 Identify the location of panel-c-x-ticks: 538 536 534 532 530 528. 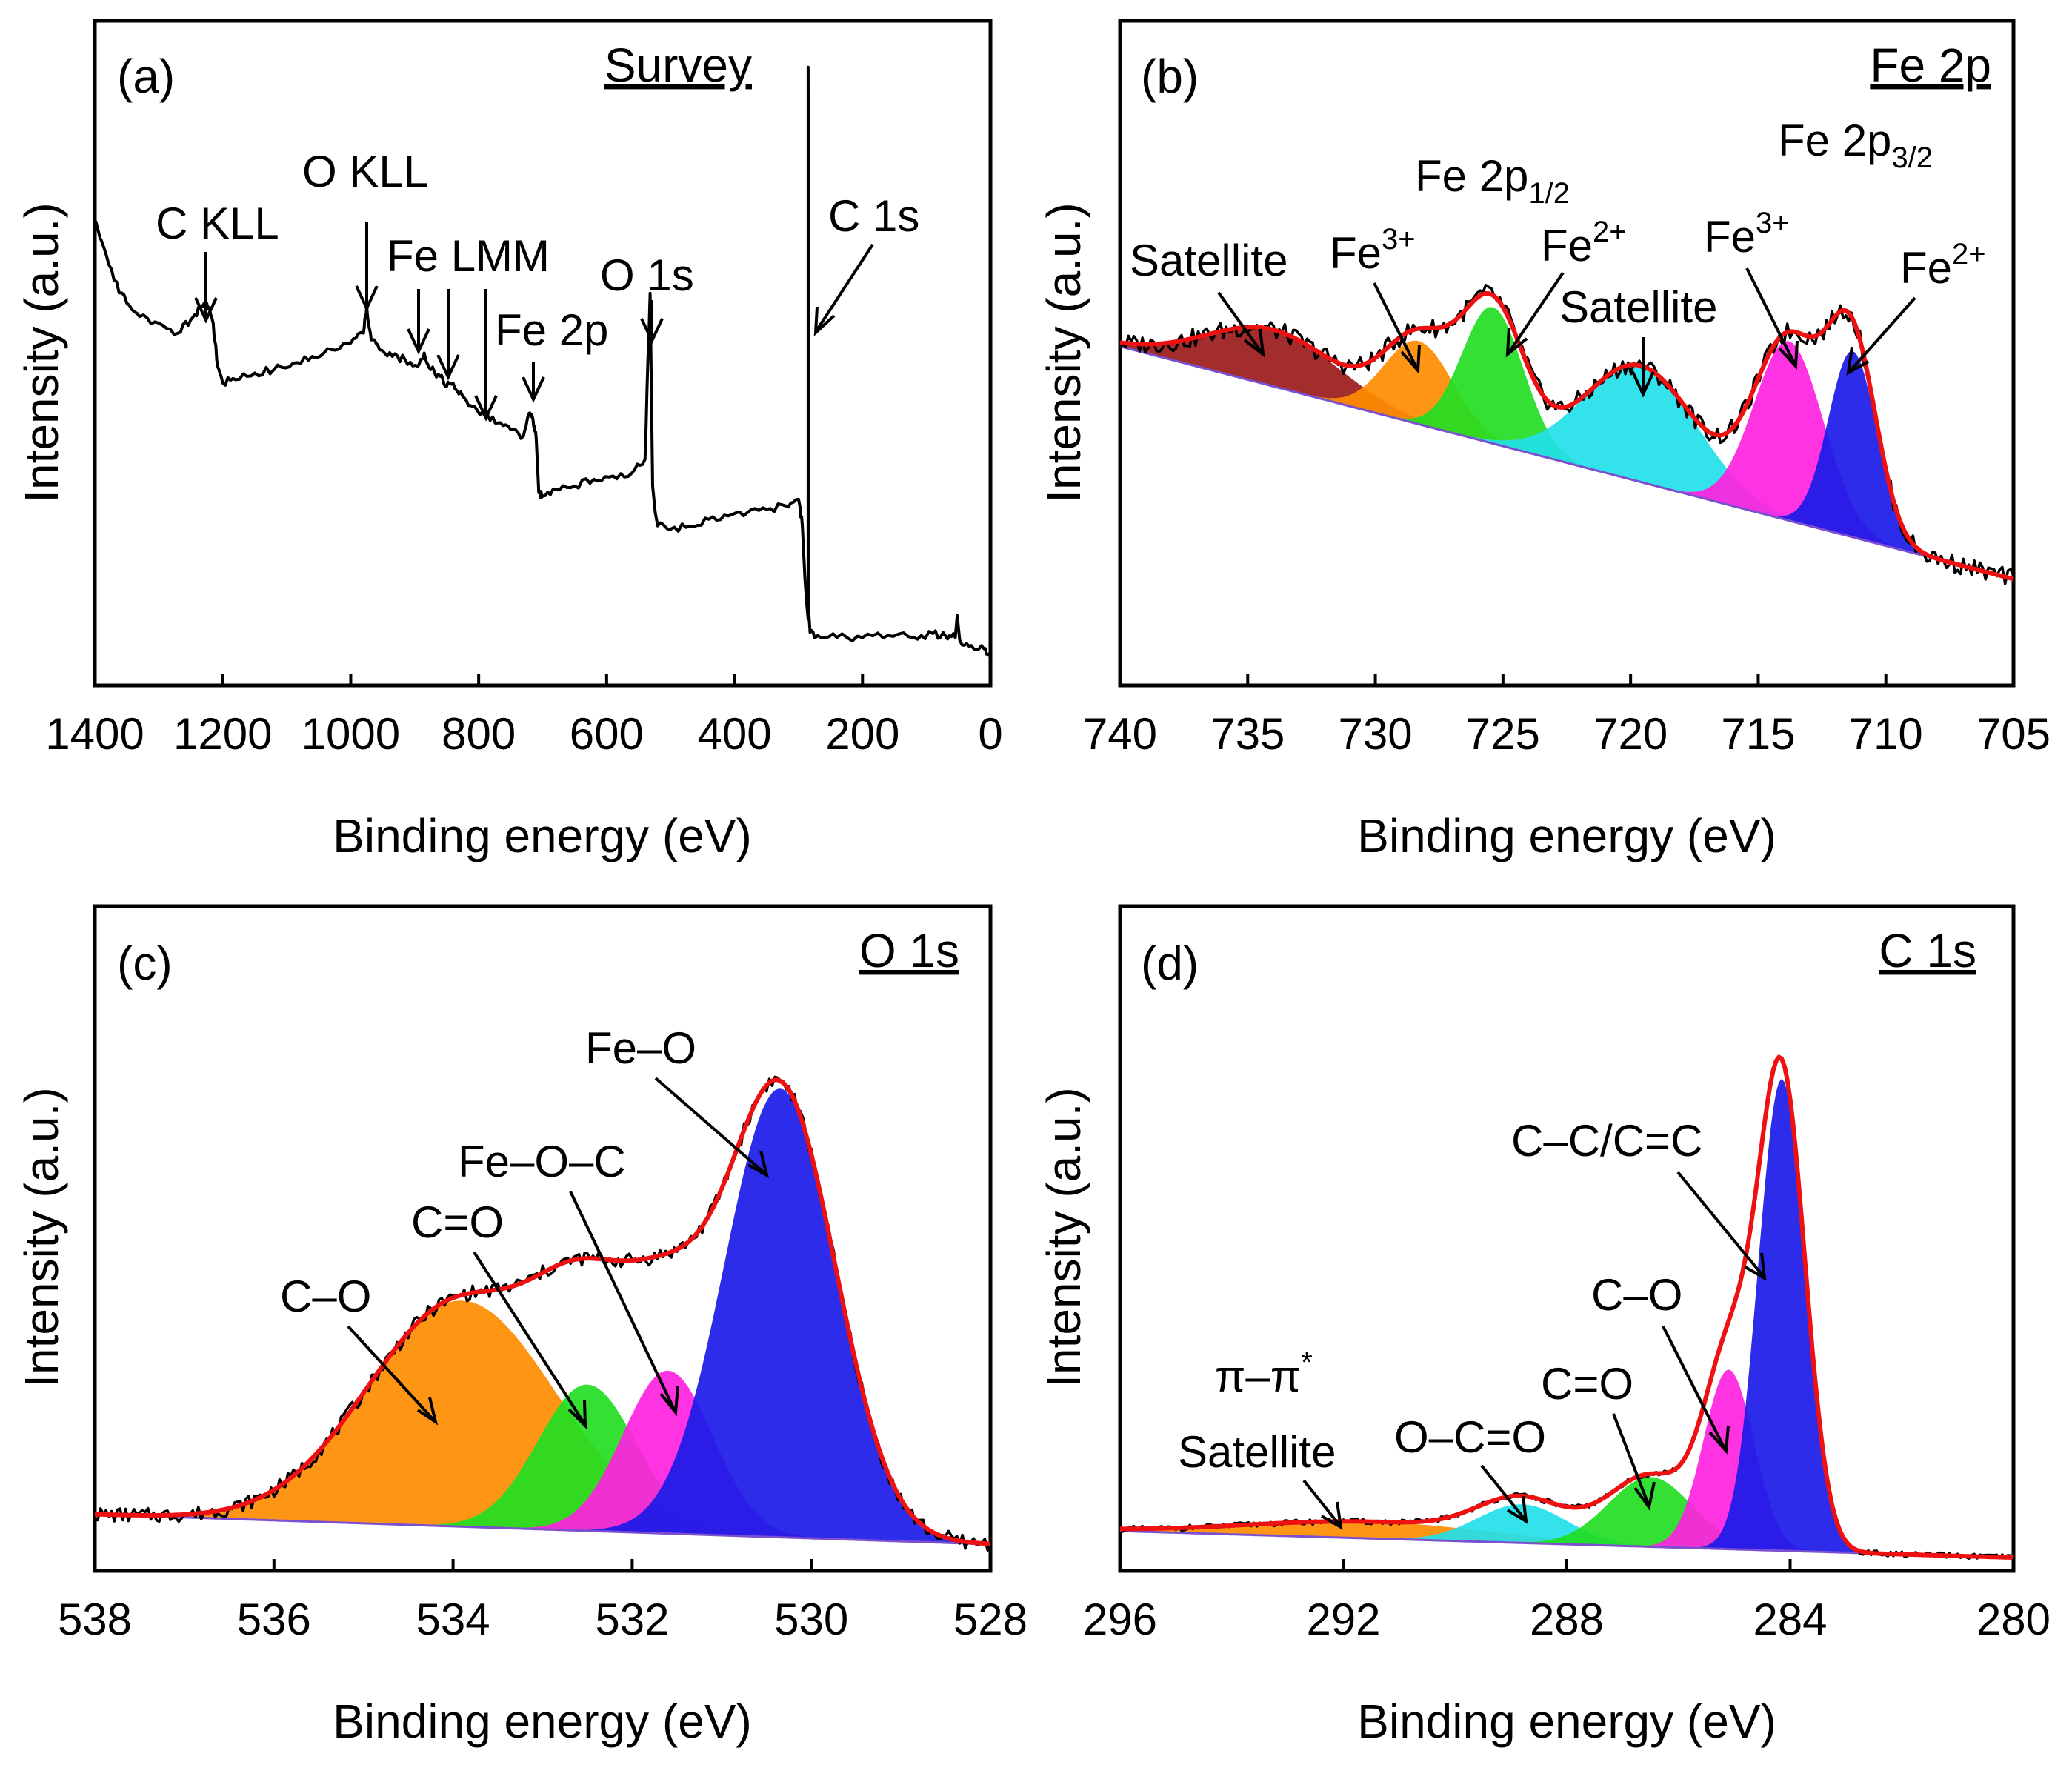
(542, 1601).